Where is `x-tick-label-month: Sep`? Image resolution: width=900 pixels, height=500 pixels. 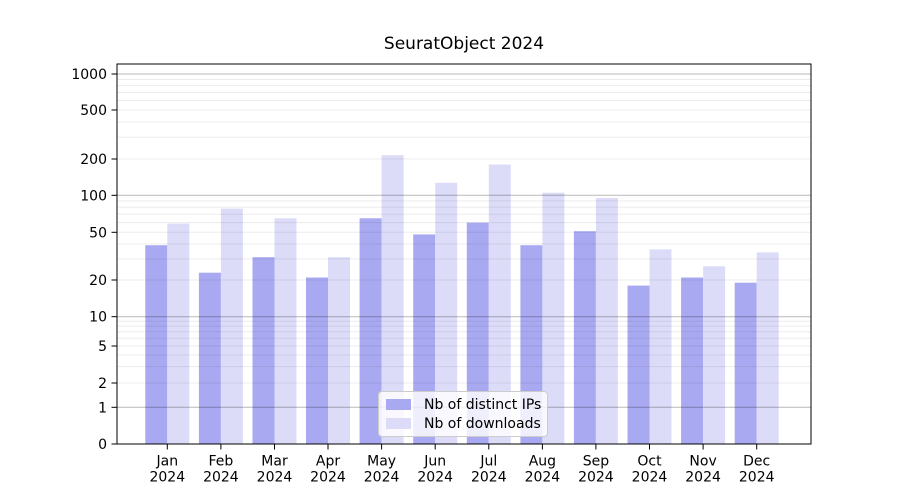 x-tick-label-month: Sep is located at coordinates (596, 462).